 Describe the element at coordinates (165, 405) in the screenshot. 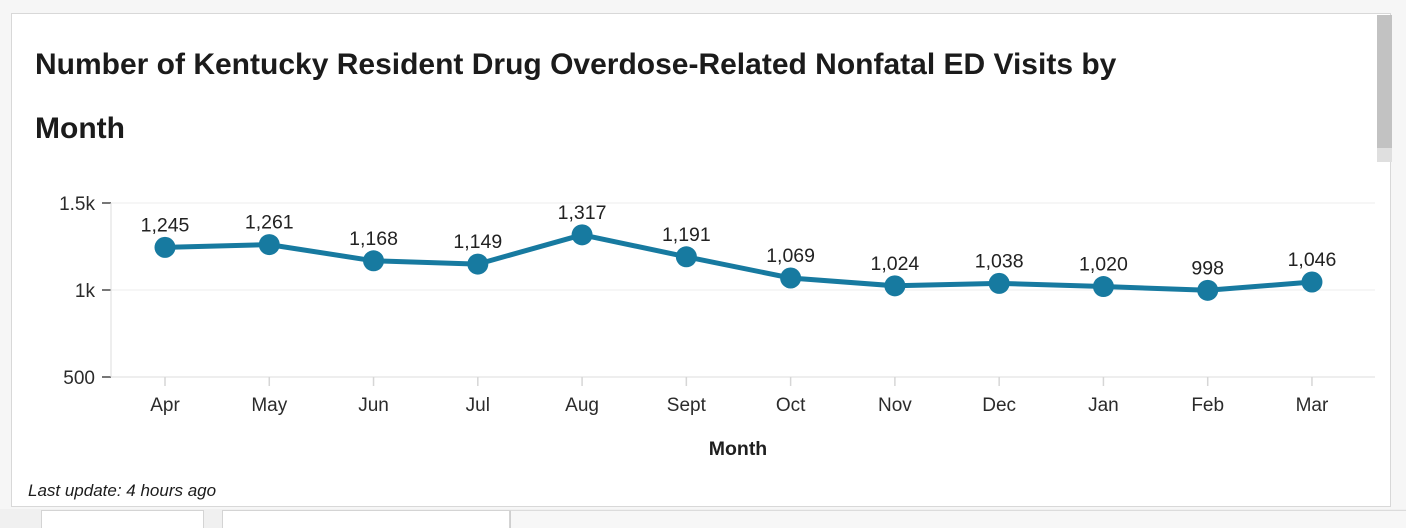

I see `x-axis-tick-label: Apr` at that location.